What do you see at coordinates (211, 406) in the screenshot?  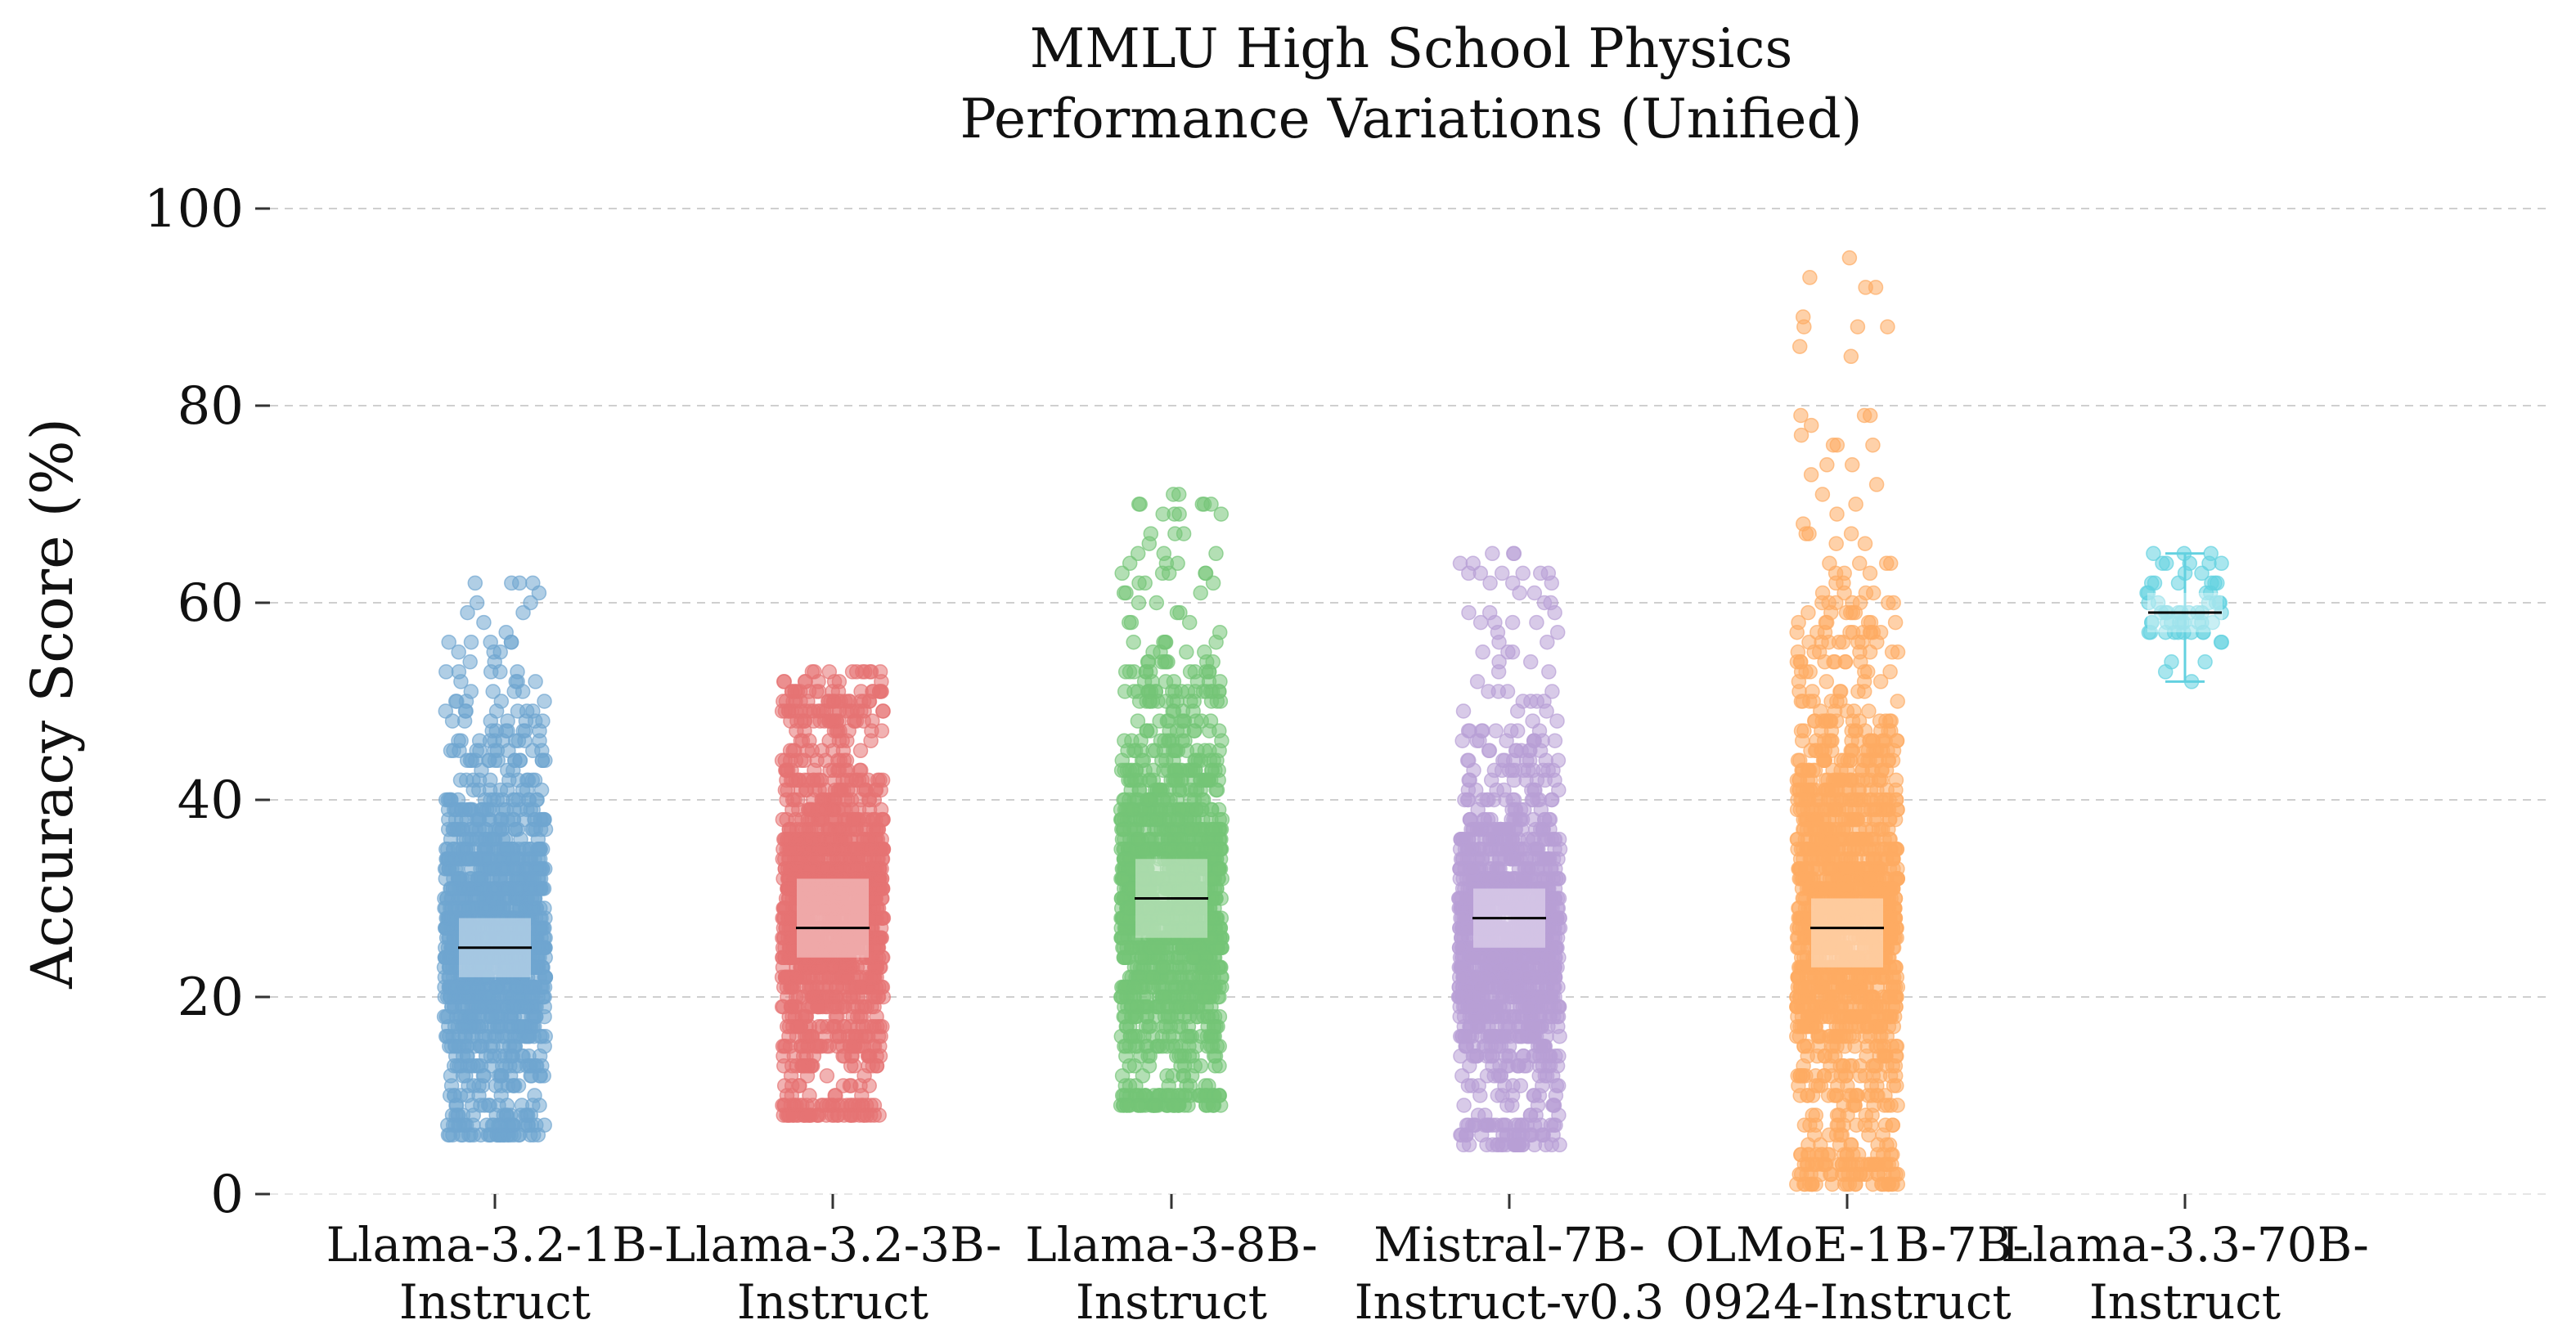 I see `y-tick-label-80: 80` at bounding box center [211, 406].